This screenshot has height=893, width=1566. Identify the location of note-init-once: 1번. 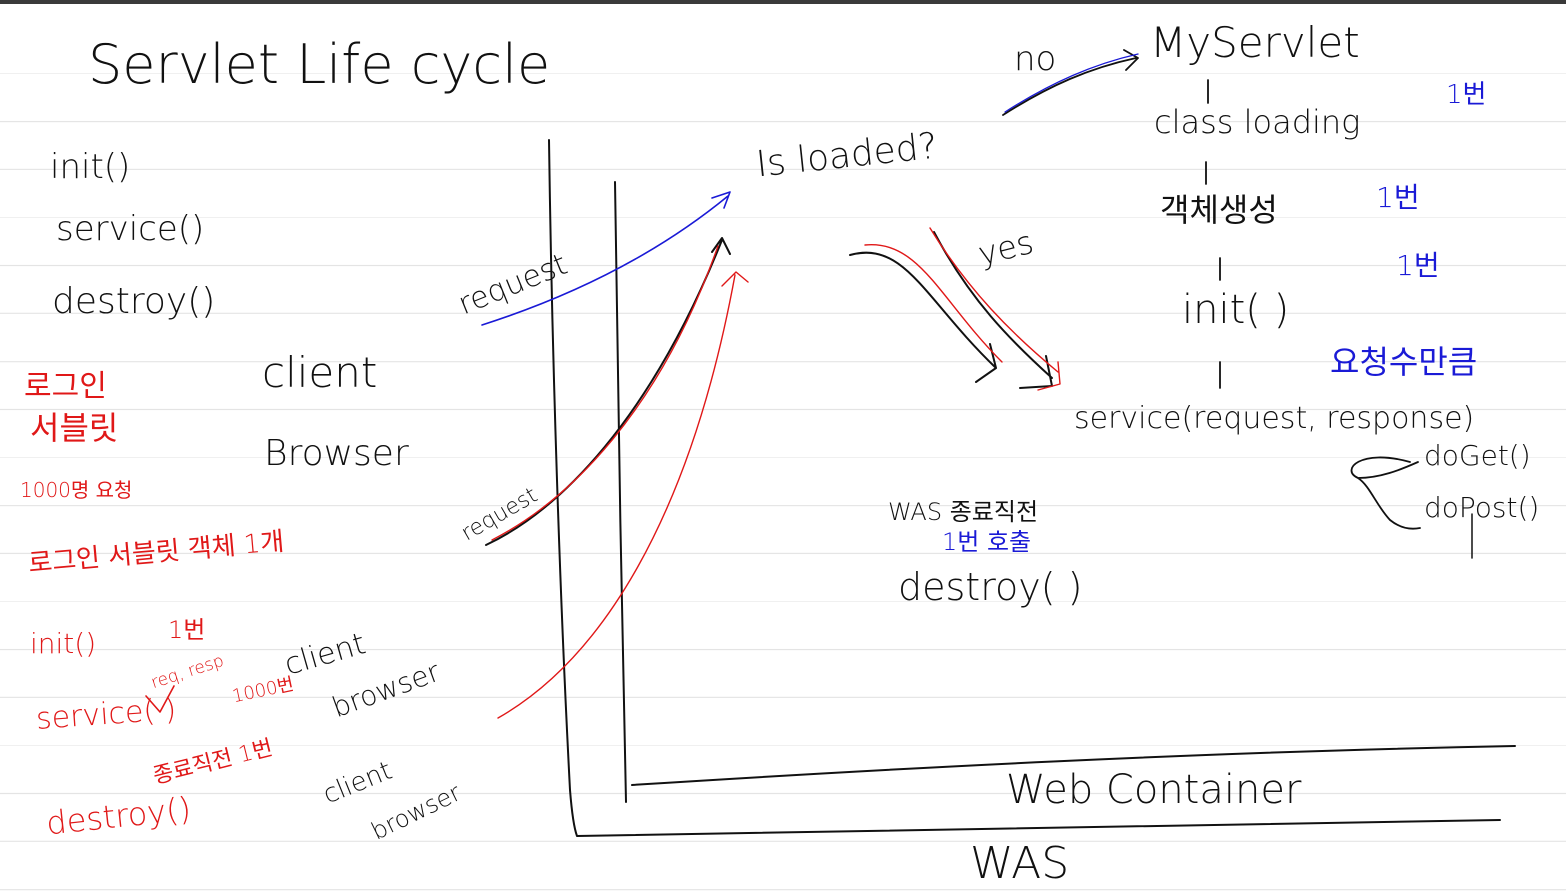
(187, 630).